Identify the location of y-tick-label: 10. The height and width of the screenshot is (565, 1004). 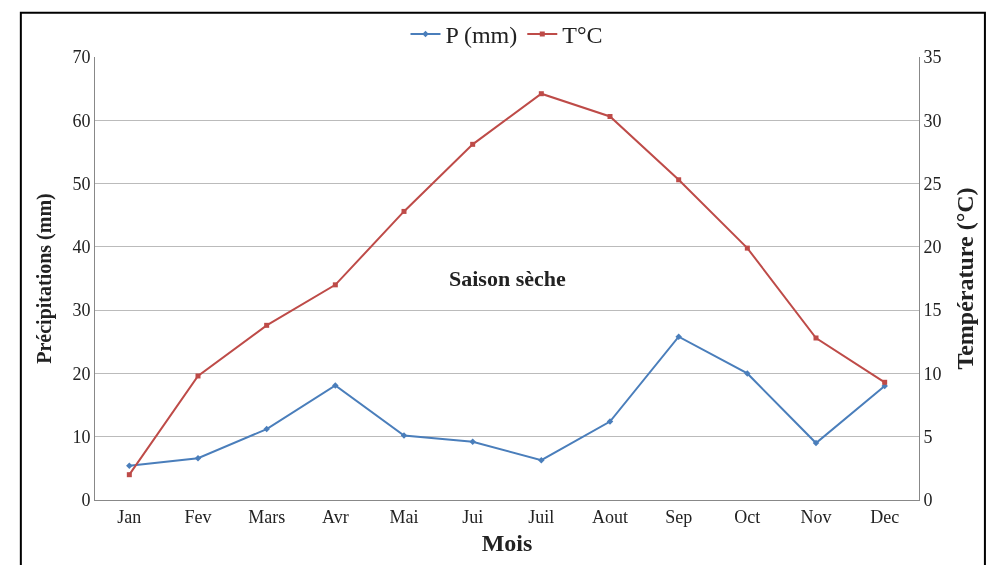
(81, 437).